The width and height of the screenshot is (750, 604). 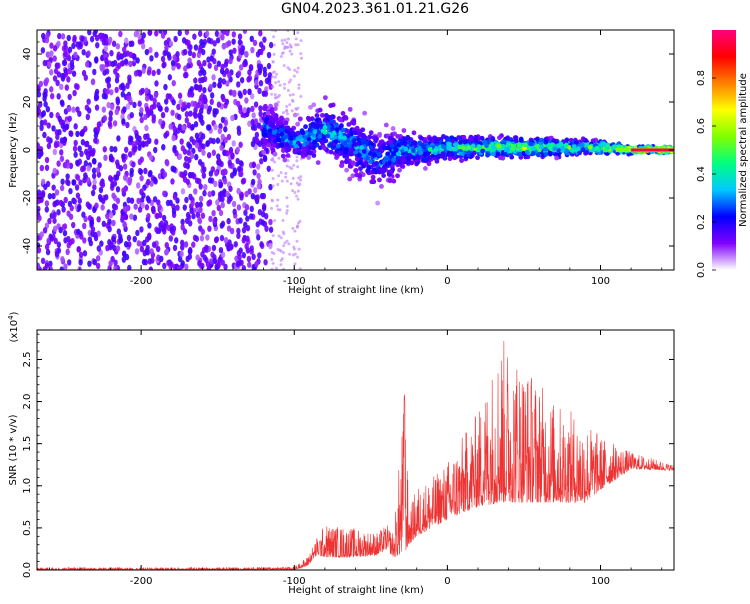 I want to click on spectrogram-y-tick-label: 20, so click(x=27, y=102).